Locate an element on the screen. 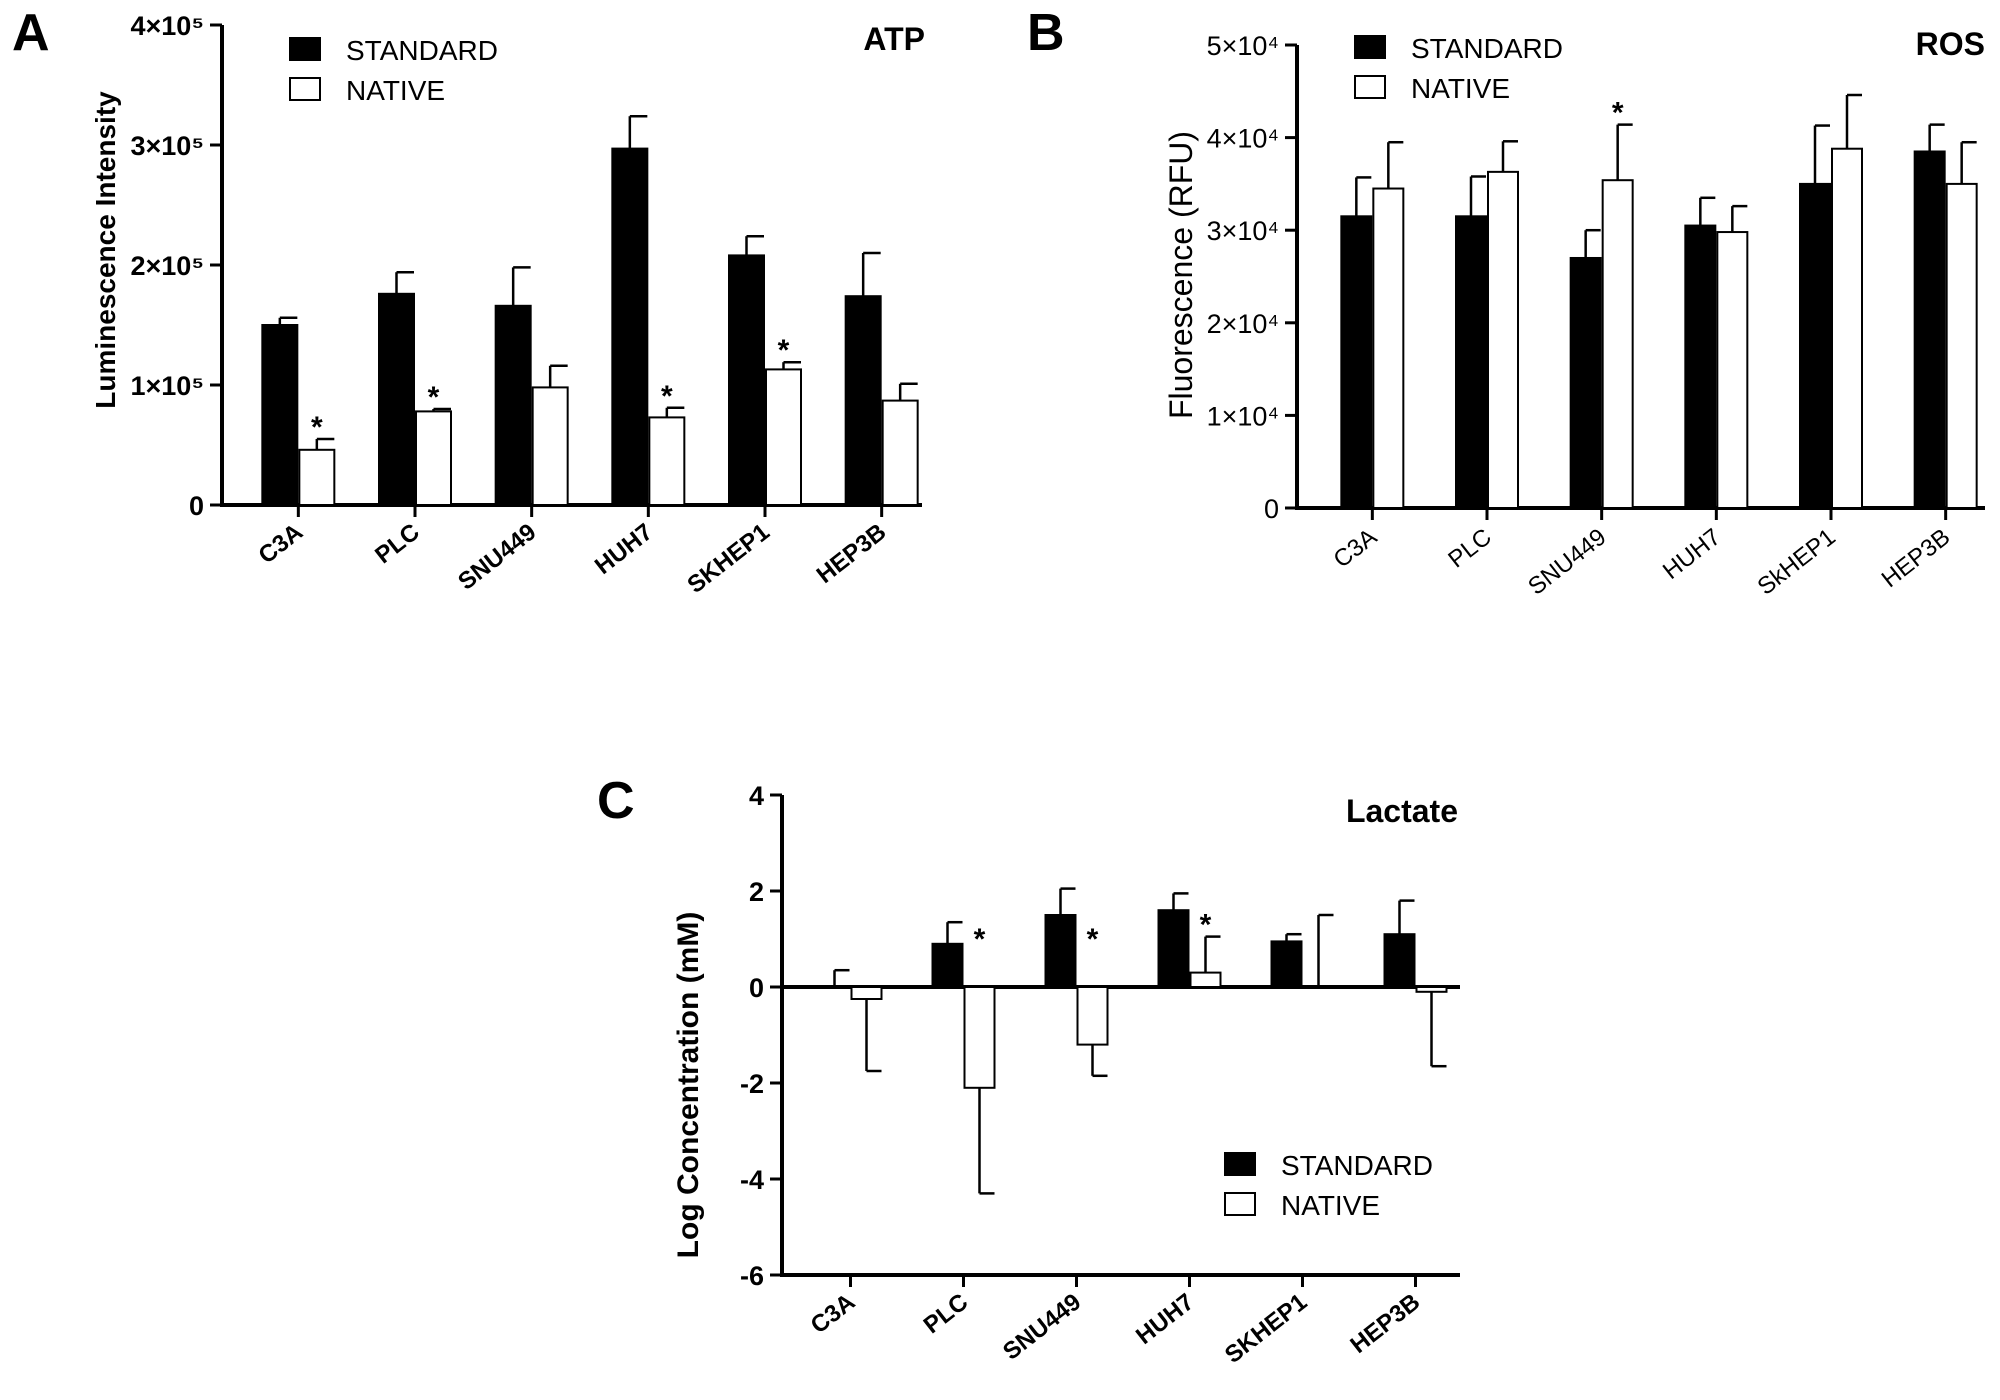  ros-y-axis-label: Fluorescence (RFU) is located at coordinates (1181, 275).